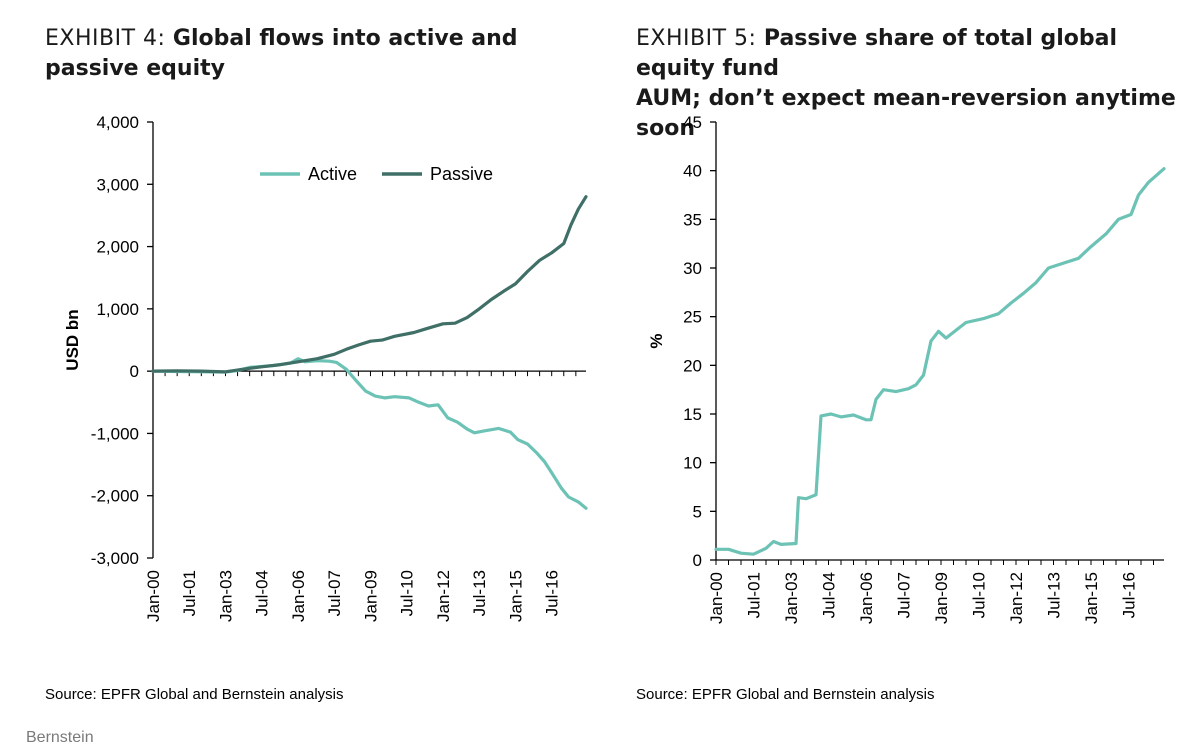 This screenshot has height=756, width=1200. Describe the element at coordinates (692, 414) in the screenshot. I see `y-tick-label: 15` at that location.